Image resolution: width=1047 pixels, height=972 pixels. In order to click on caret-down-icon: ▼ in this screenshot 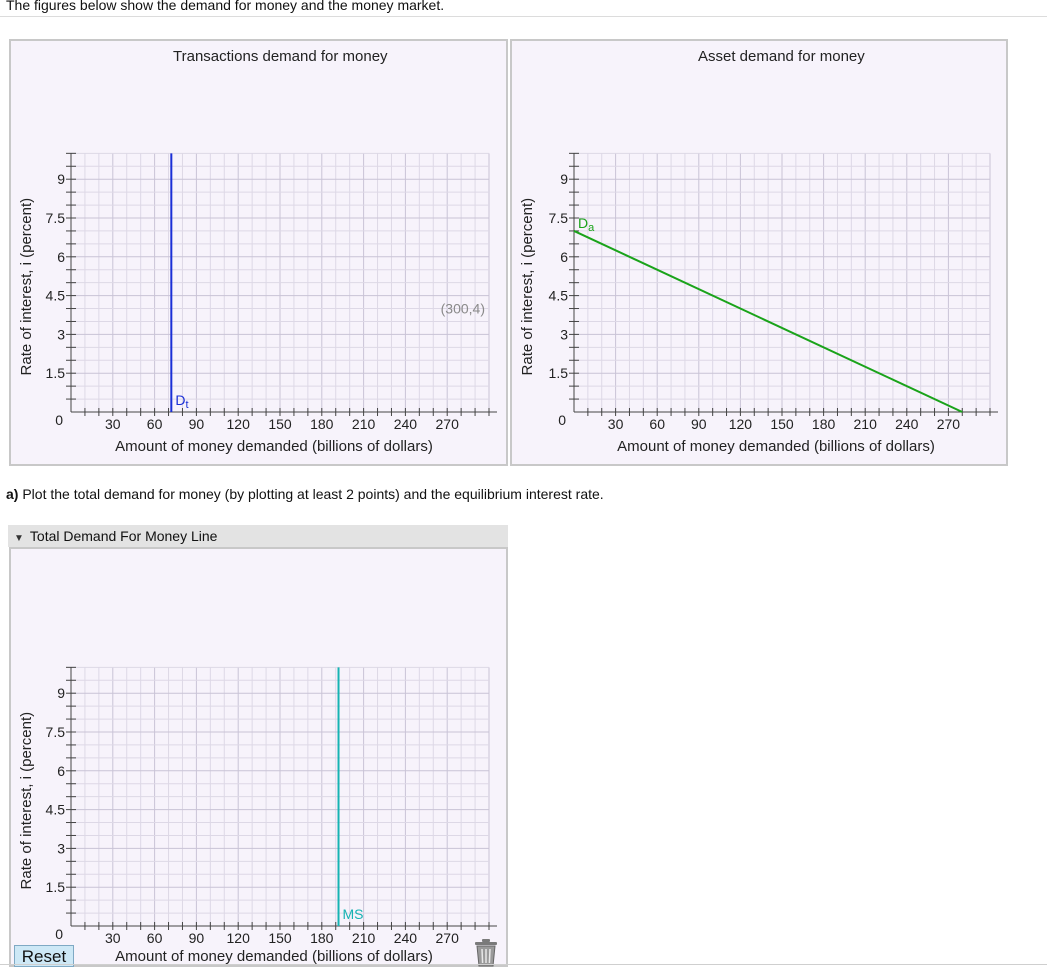, I will do `click(19, 538)`.